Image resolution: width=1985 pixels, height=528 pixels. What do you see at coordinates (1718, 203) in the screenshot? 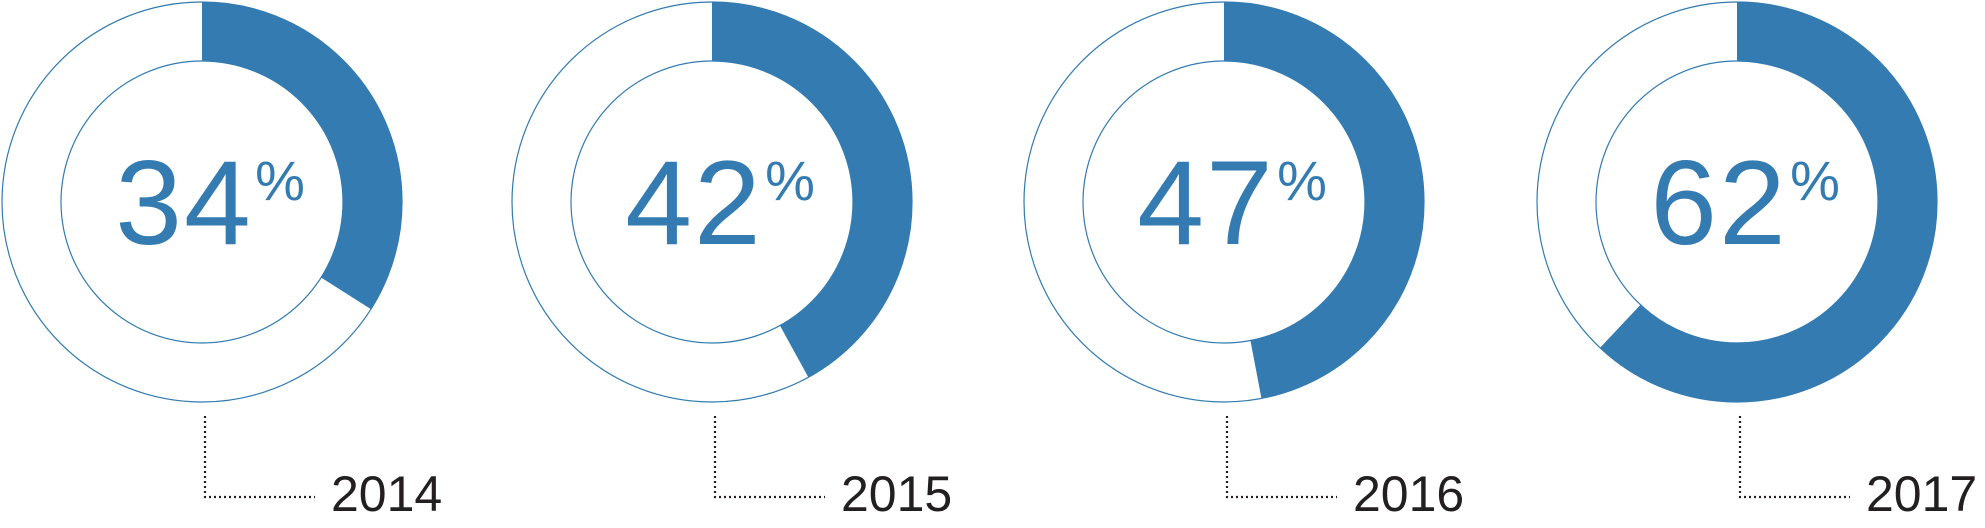
I see `value-label: 62` at bounding box center [1718, 203].